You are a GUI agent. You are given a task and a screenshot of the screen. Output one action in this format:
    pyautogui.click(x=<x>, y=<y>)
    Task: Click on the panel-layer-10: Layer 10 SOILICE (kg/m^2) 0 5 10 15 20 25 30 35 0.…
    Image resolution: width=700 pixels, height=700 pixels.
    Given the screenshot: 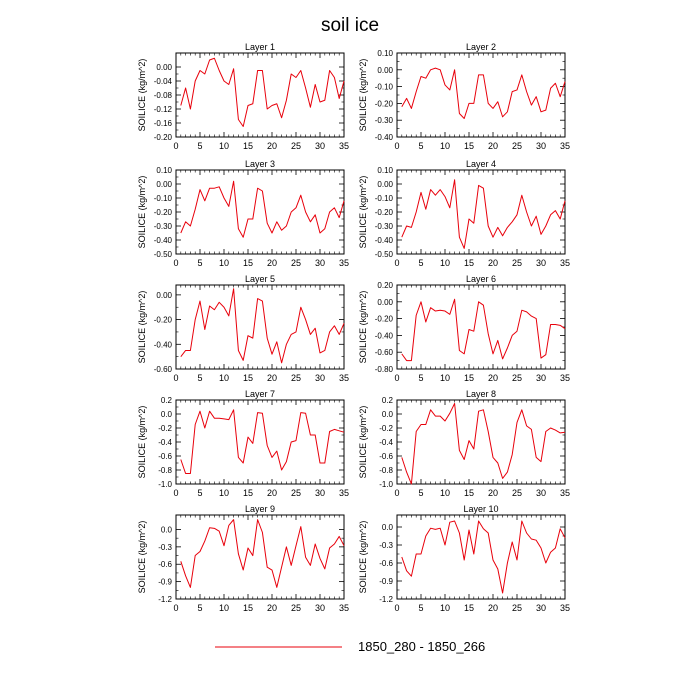 What is the action you would take?
    pyautogui.click(x=464, y=558)
    